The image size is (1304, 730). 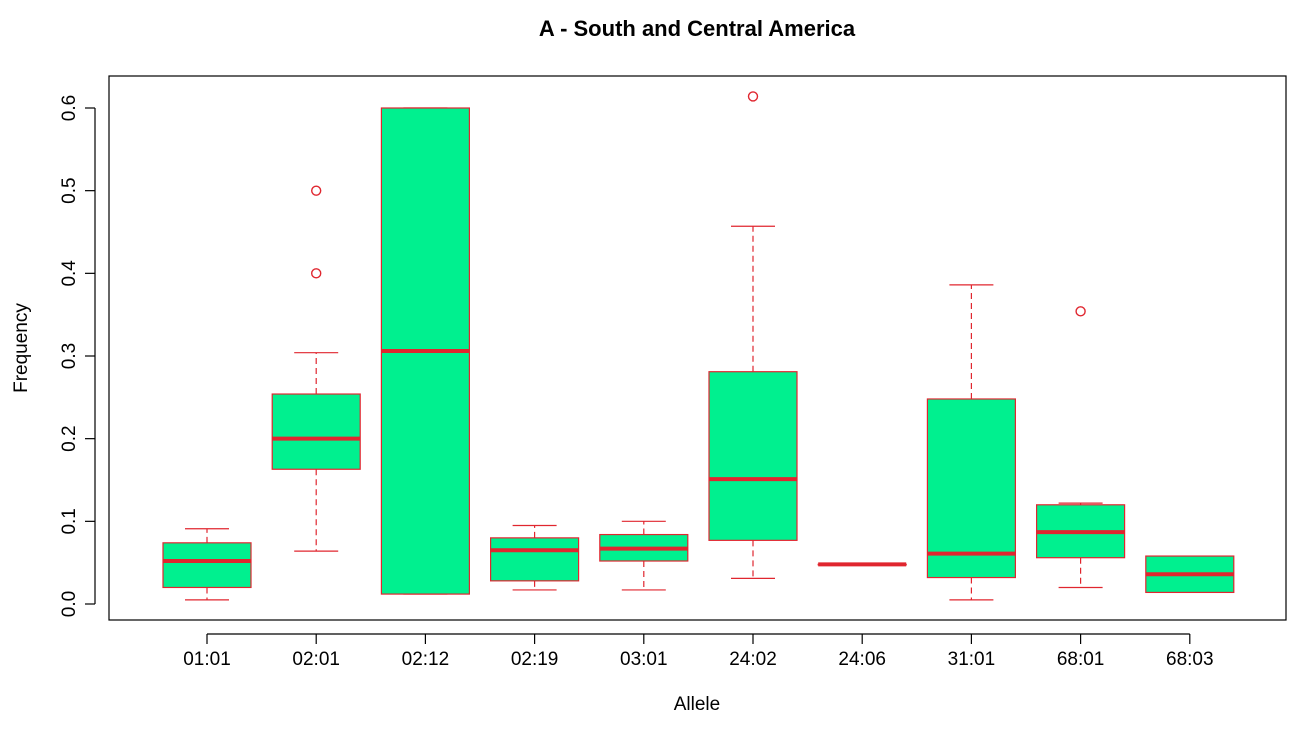 What do you see at coordinates (862, 659) in the screenshot?
I see `x-tick-label: 24:06` at bounding box center [862, 659].